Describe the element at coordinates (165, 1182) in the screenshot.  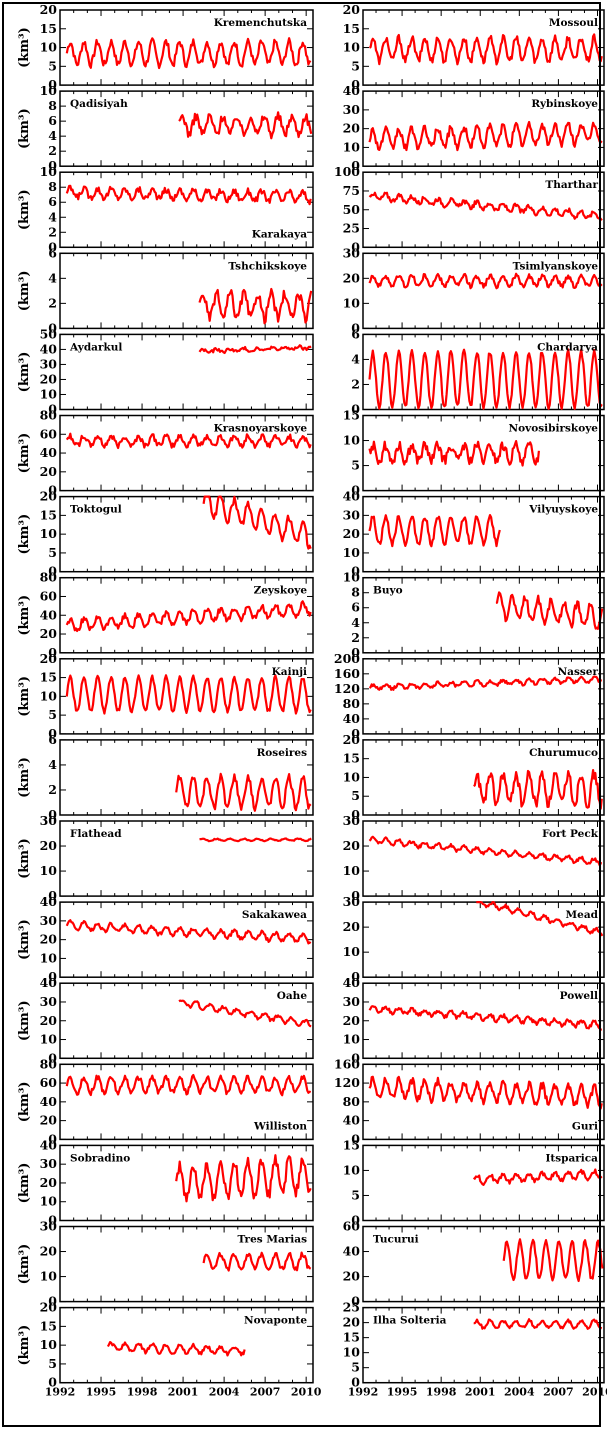
I see `panel-sobradino: 0 10 20 30 40 (km³) Sobradino` at that location.